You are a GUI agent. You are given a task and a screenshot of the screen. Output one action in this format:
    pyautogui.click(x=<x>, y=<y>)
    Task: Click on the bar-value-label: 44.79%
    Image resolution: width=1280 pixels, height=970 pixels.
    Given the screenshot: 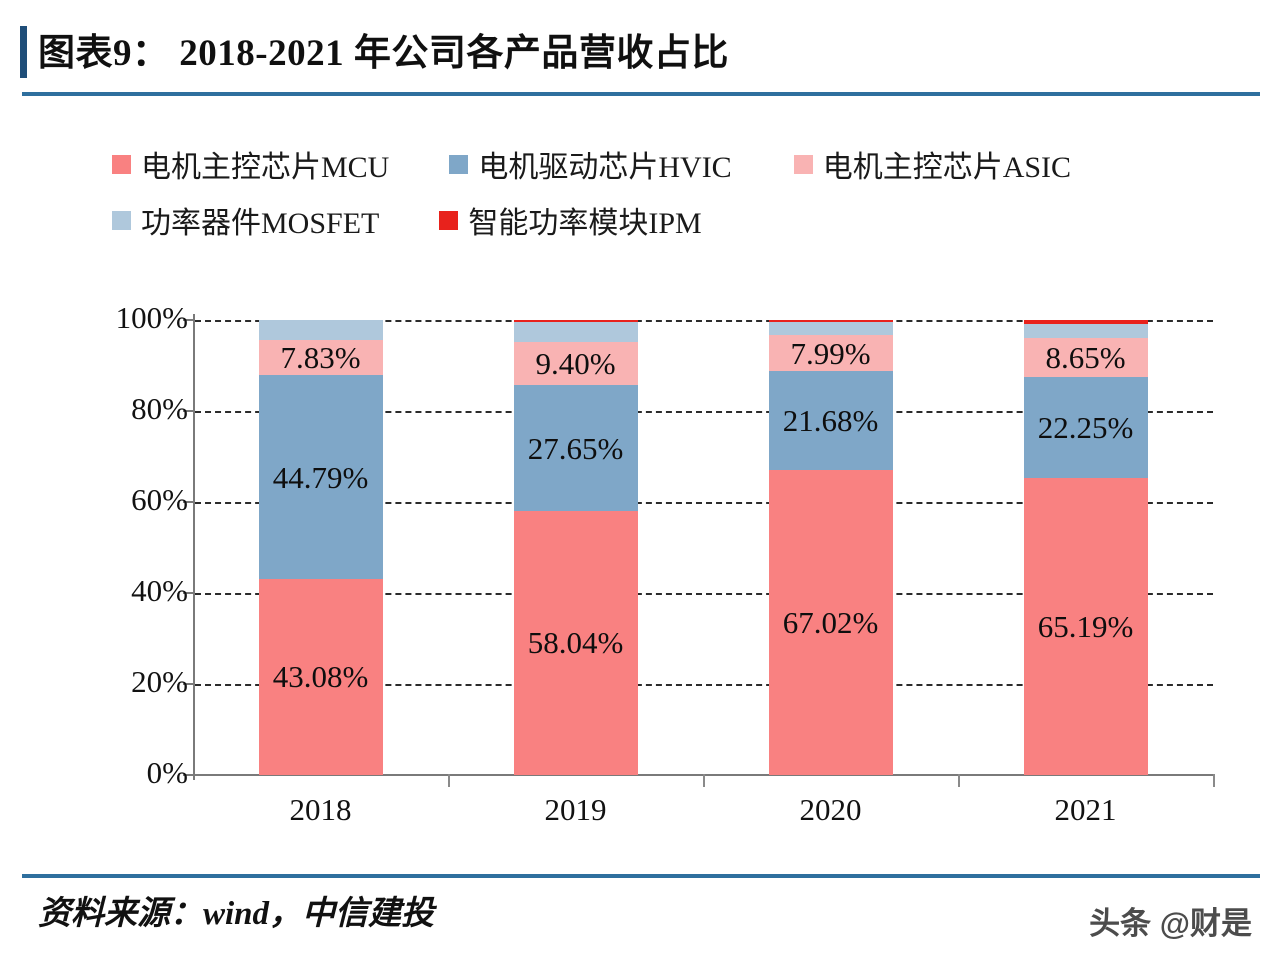 What is the action you would take?
    pyautogui.click(x=320, y=477)
    